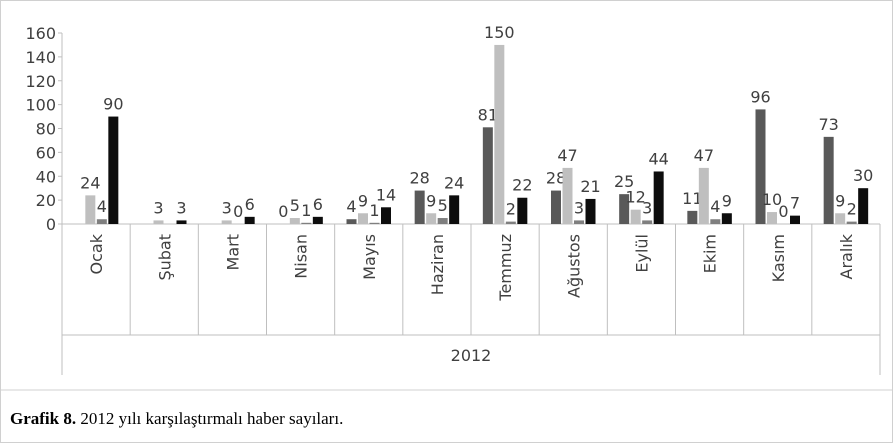 The width and height of the screenshot is (893, 447). Describe the element at coordinates (522, 185) in the screenshot. I see `value-label: 22` at that location.